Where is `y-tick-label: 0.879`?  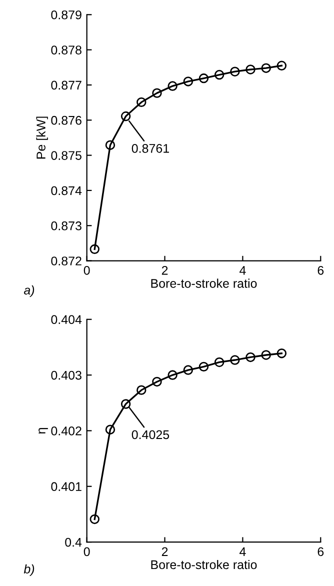 y-tick-label: 0.879 is located at coordinates (66, 15).